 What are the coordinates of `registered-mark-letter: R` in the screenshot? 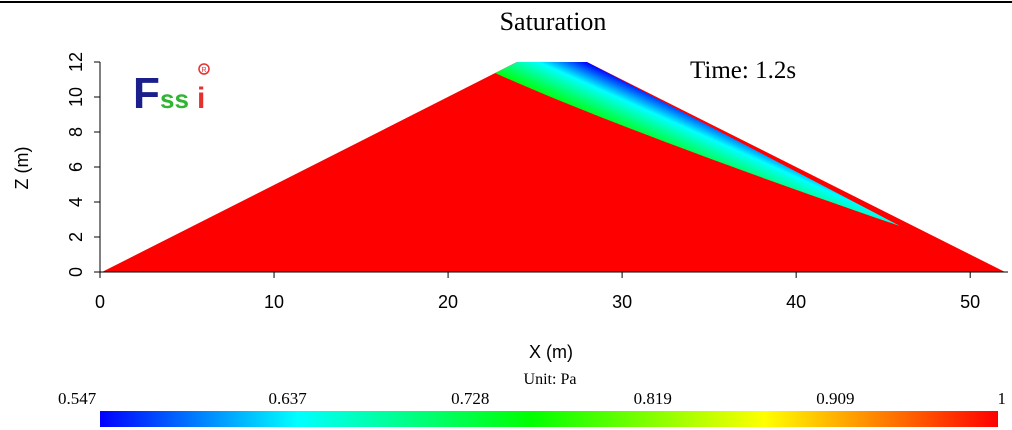 It's located at (203, 70).